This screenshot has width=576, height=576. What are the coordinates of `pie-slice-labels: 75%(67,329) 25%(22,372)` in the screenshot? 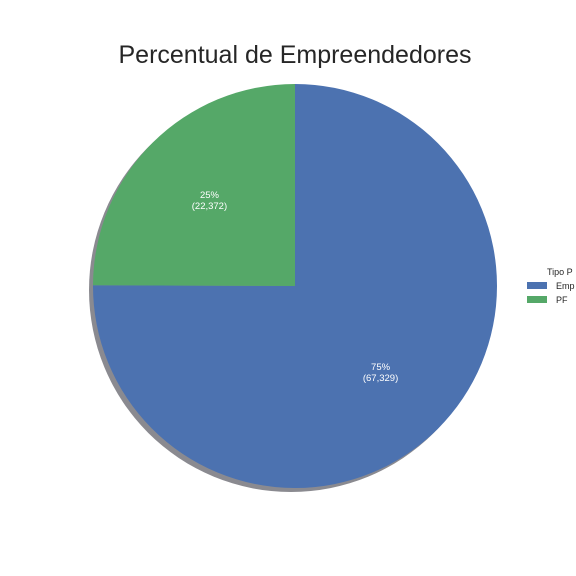 It's located at (295, 287).